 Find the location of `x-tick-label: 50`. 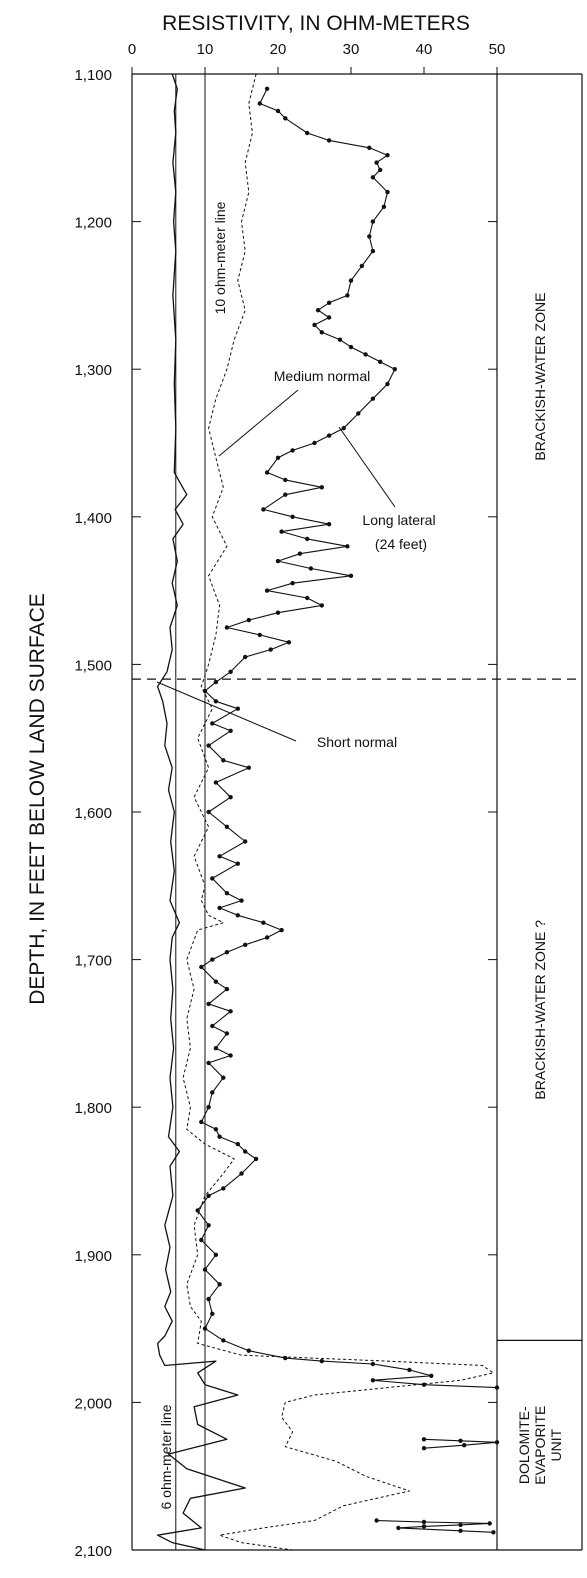

x-tick-label: 50 is located at coordinates (497, 49).